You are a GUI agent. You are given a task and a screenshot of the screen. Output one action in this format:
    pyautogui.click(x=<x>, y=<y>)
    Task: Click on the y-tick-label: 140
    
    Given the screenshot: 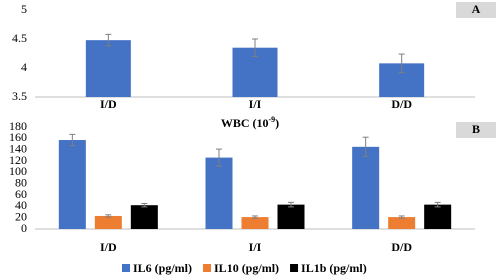 What is the action you would take?
    pyautogui.click(x=18, y=148)
    